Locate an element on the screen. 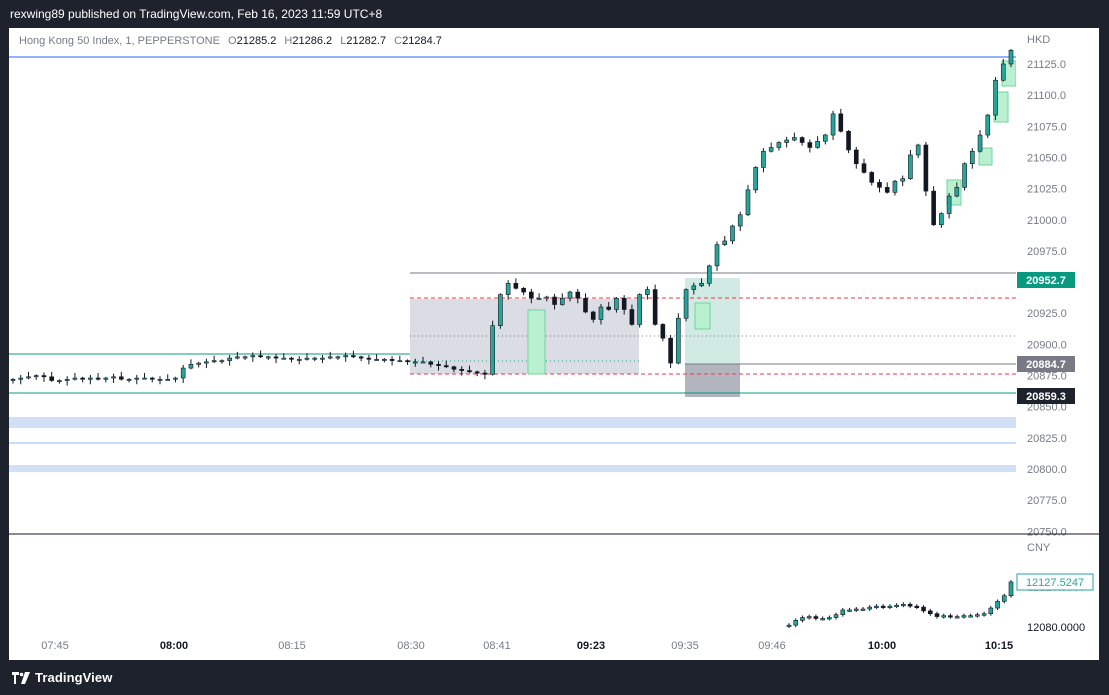 The width and height of the screenshot is (1109, 695). price-tag-dark: 20859.3 is located at coordinates (1046, 396).